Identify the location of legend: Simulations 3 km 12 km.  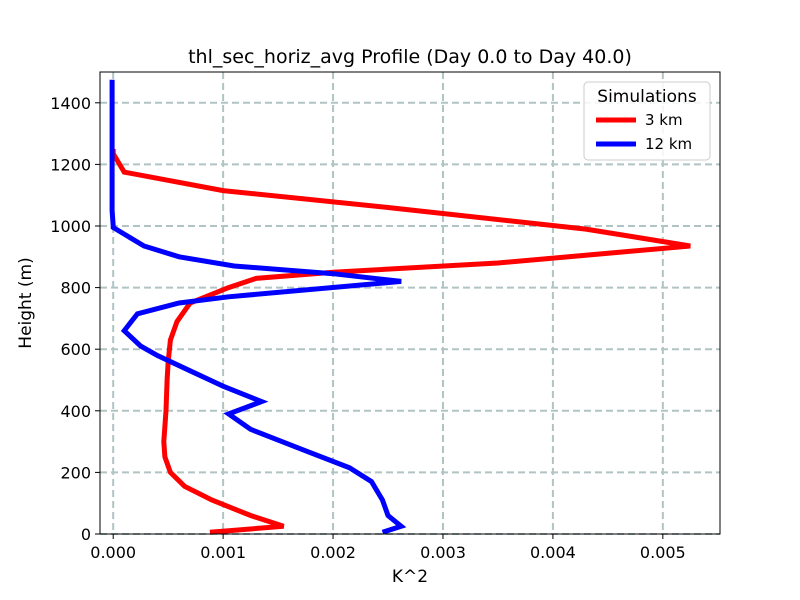
(647, 121).